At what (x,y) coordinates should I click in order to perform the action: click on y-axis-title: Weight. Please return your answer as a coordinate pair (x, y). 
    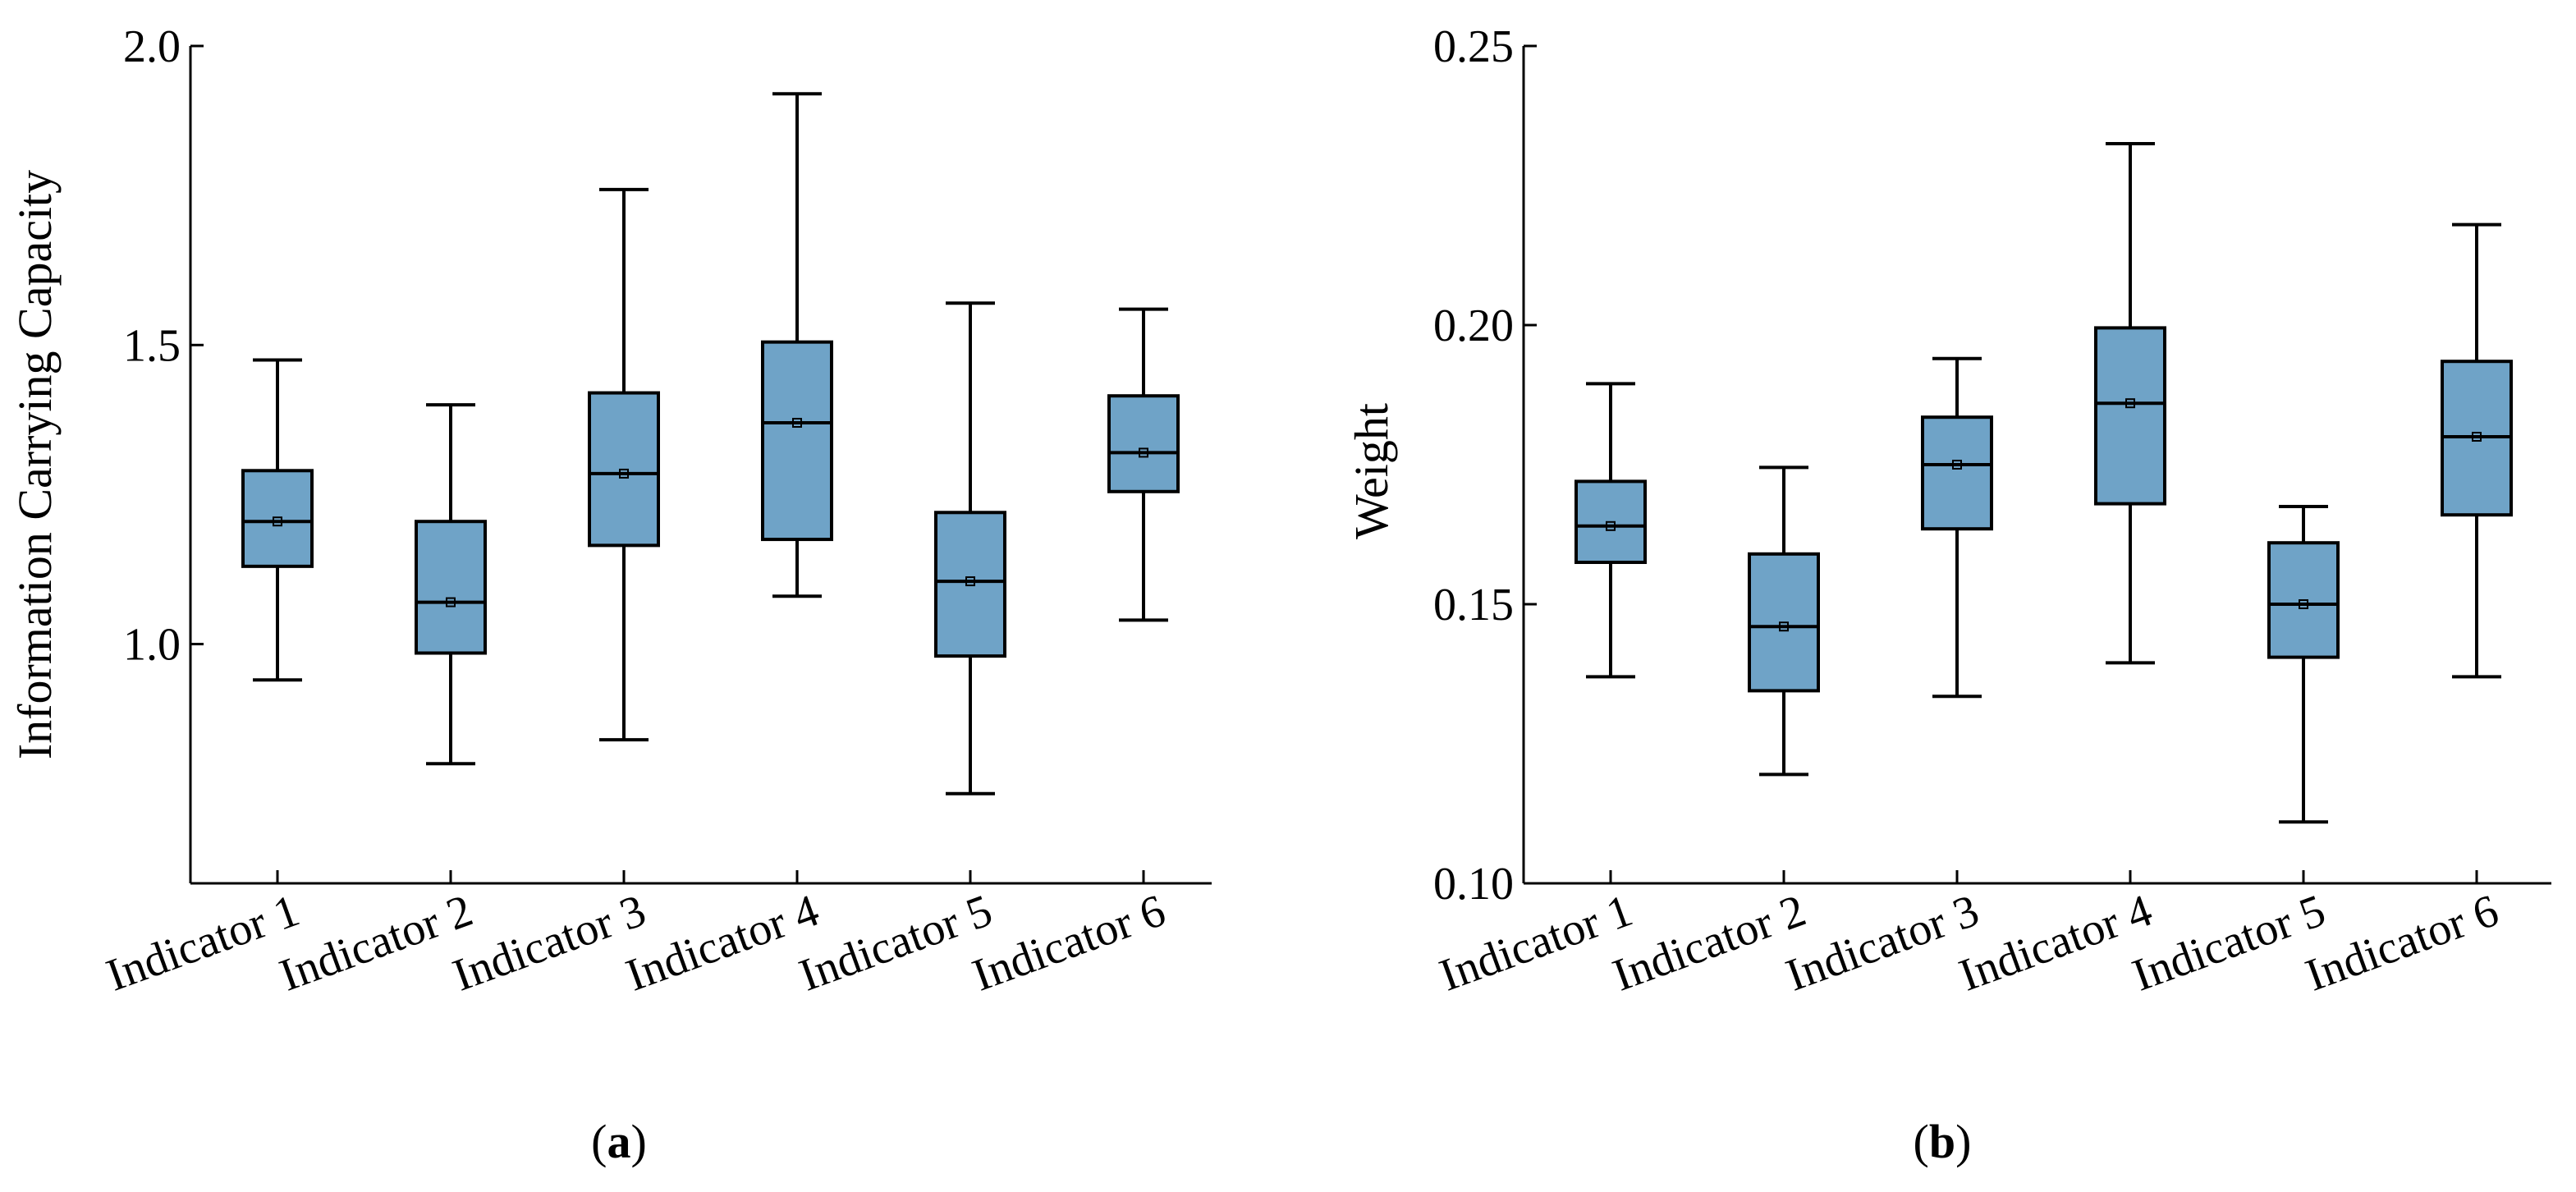
    Looking at the image, I should click on (1371, 471).